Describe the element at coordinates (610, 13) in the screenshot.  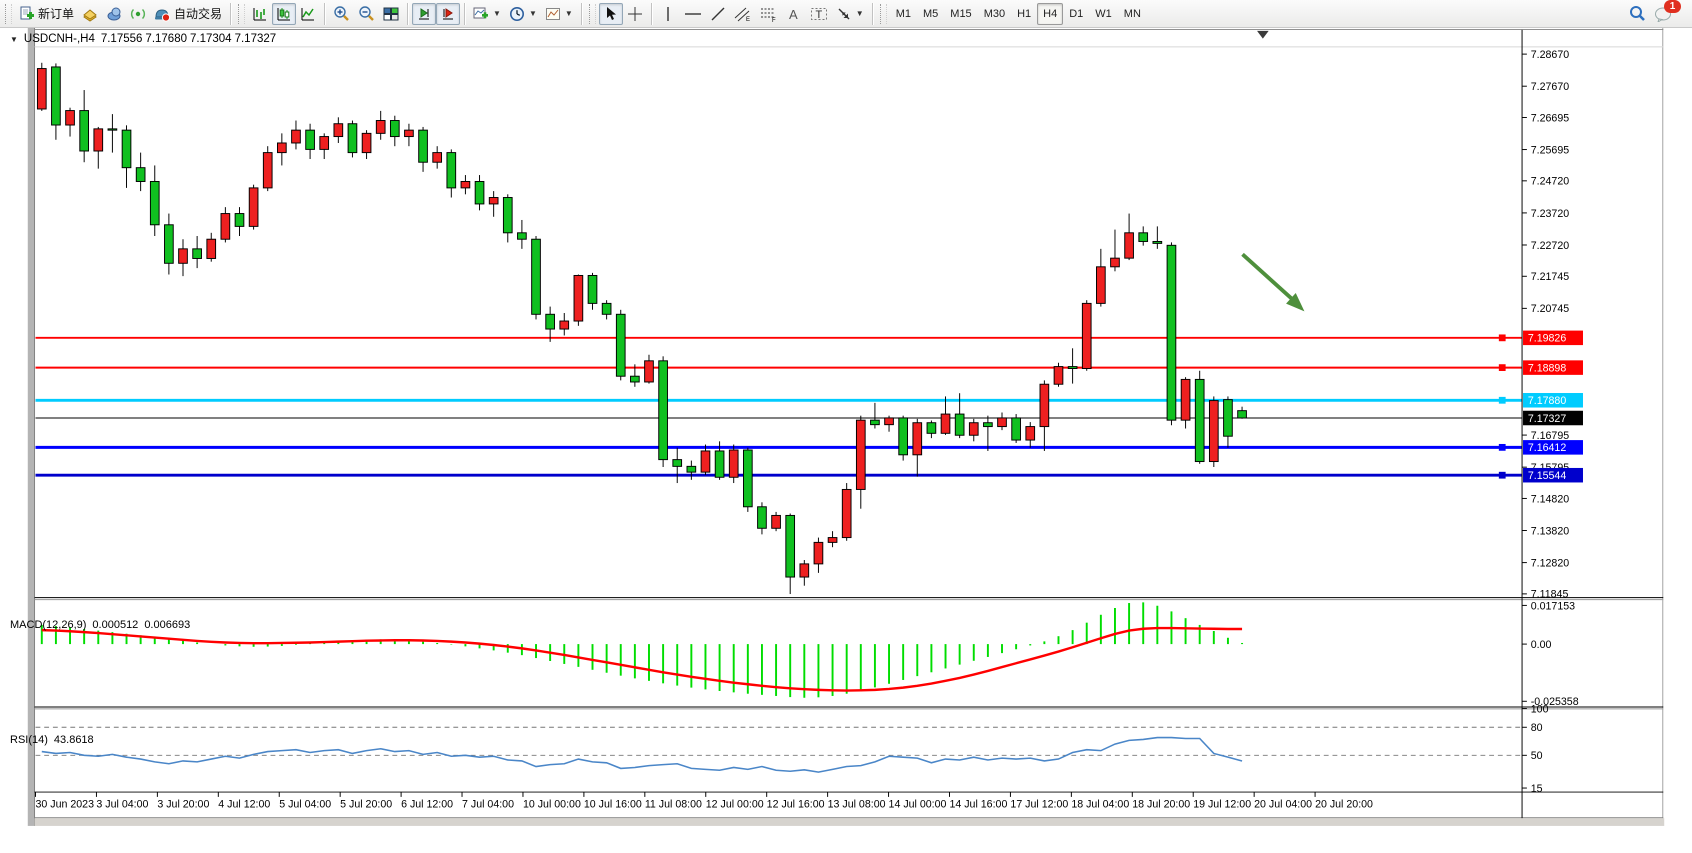
I see `cursor-tool-button` at that location.